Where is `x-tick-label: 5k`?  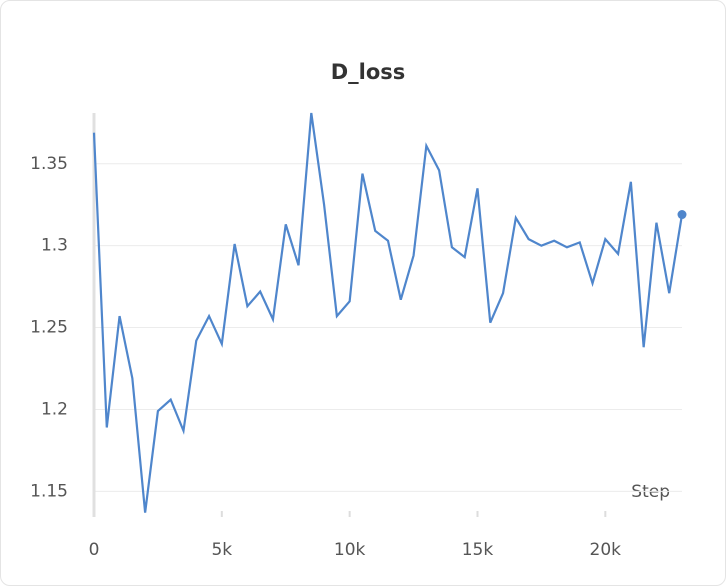 x-tick-label: 5k is located at coordinates (221, 550).